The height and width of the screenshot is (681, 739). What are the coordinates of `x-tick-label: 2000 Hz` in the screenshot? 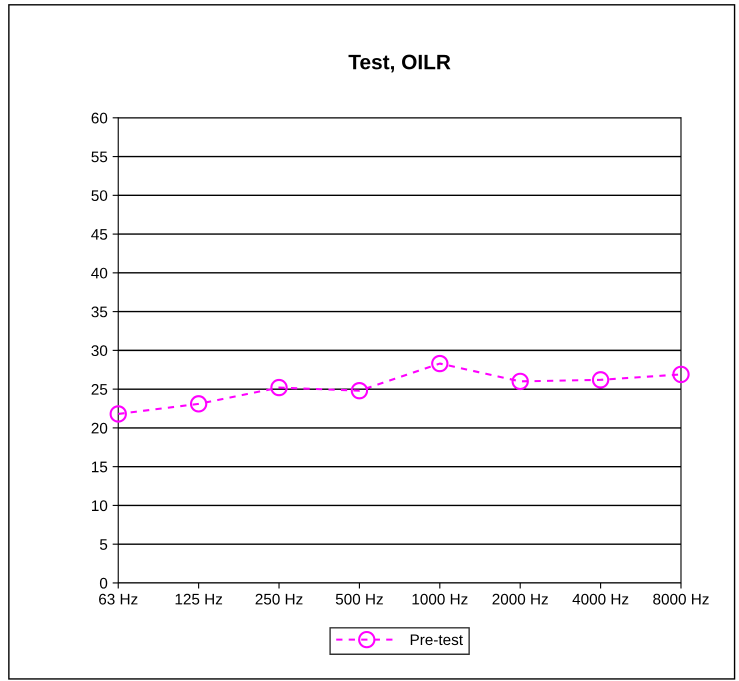 It's located at (520, 599).